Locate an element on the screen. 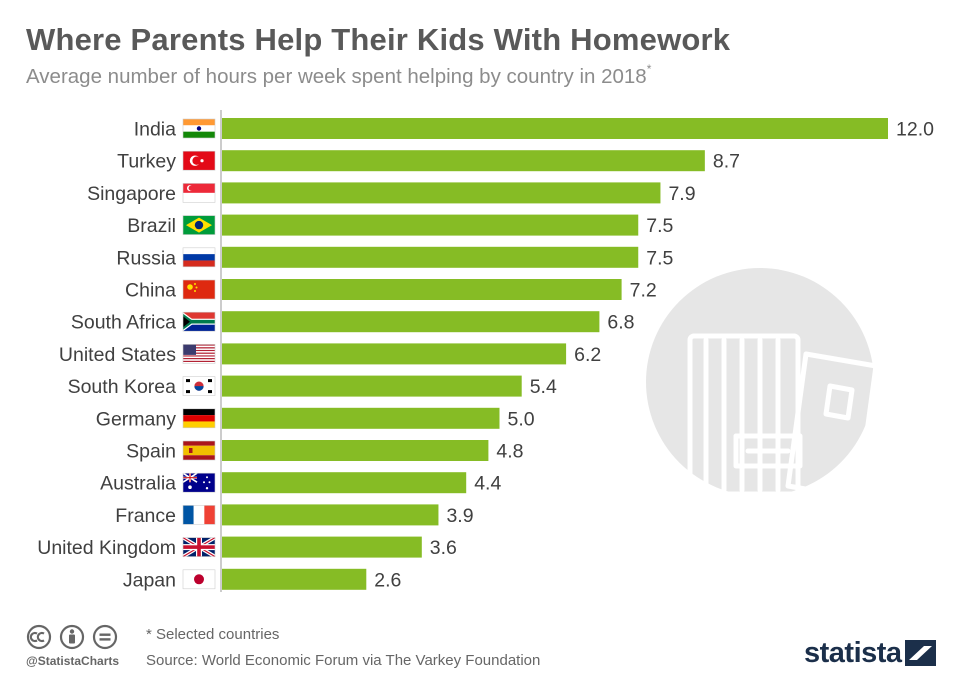 The height and width of the screenshot is (684, 960). flag-singapore-icon is located at coordinates (199, 193).